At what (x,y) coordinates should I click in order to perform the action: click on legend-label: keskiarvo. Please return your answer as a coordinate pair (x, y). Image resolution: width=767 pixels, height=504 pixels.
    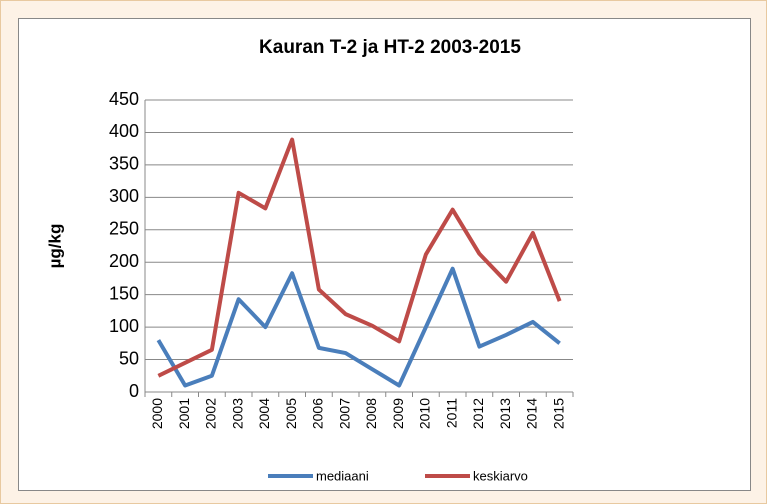
    Looking at the image, I should click on (500, 475).